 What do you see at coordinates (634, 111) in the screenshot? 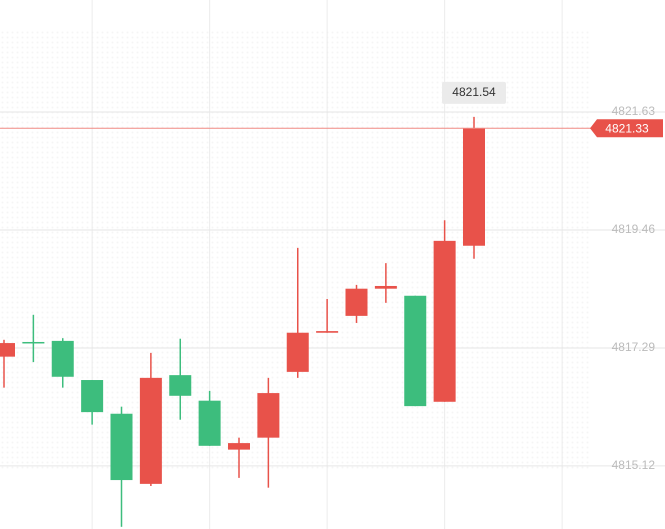
I see `y-tick-label: 4821.63` at bounding box center [634, 111].